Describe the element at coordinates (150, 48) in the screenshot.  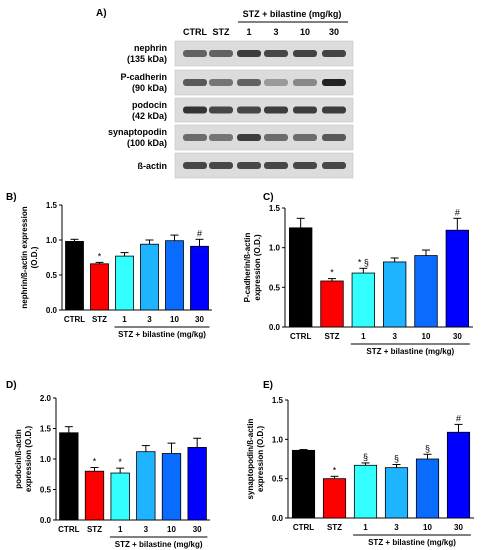
I see `blot-name: nephrin` at that location.